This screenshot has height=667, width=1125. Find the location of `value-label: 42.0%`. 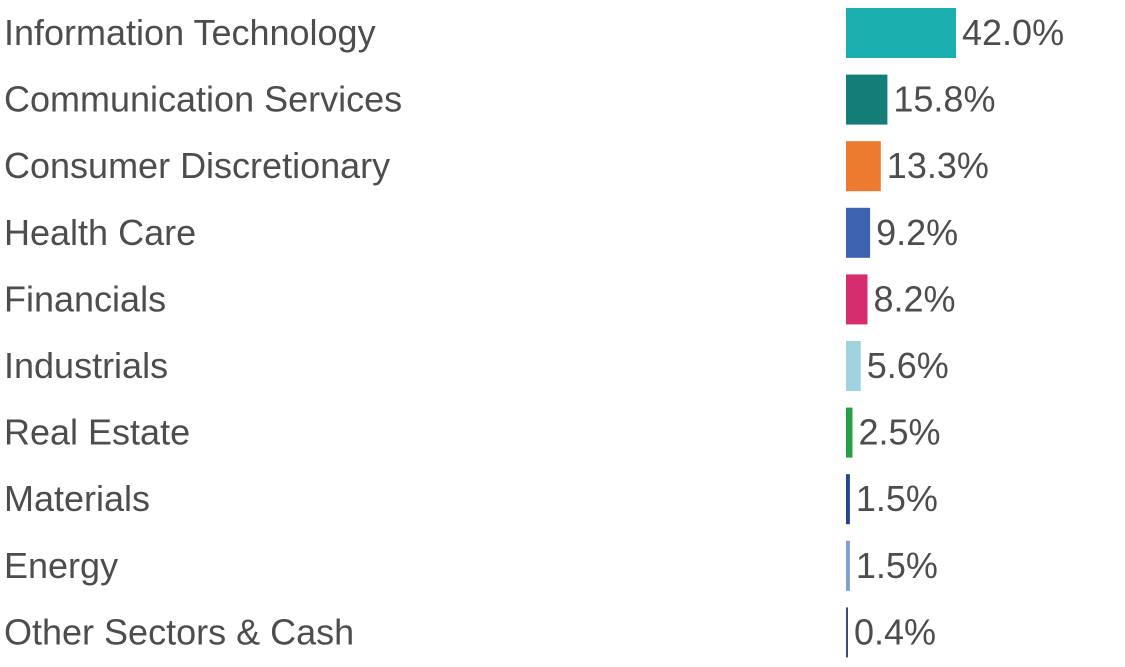

value-label: 42.0% is located at coordinates (1013, 32).